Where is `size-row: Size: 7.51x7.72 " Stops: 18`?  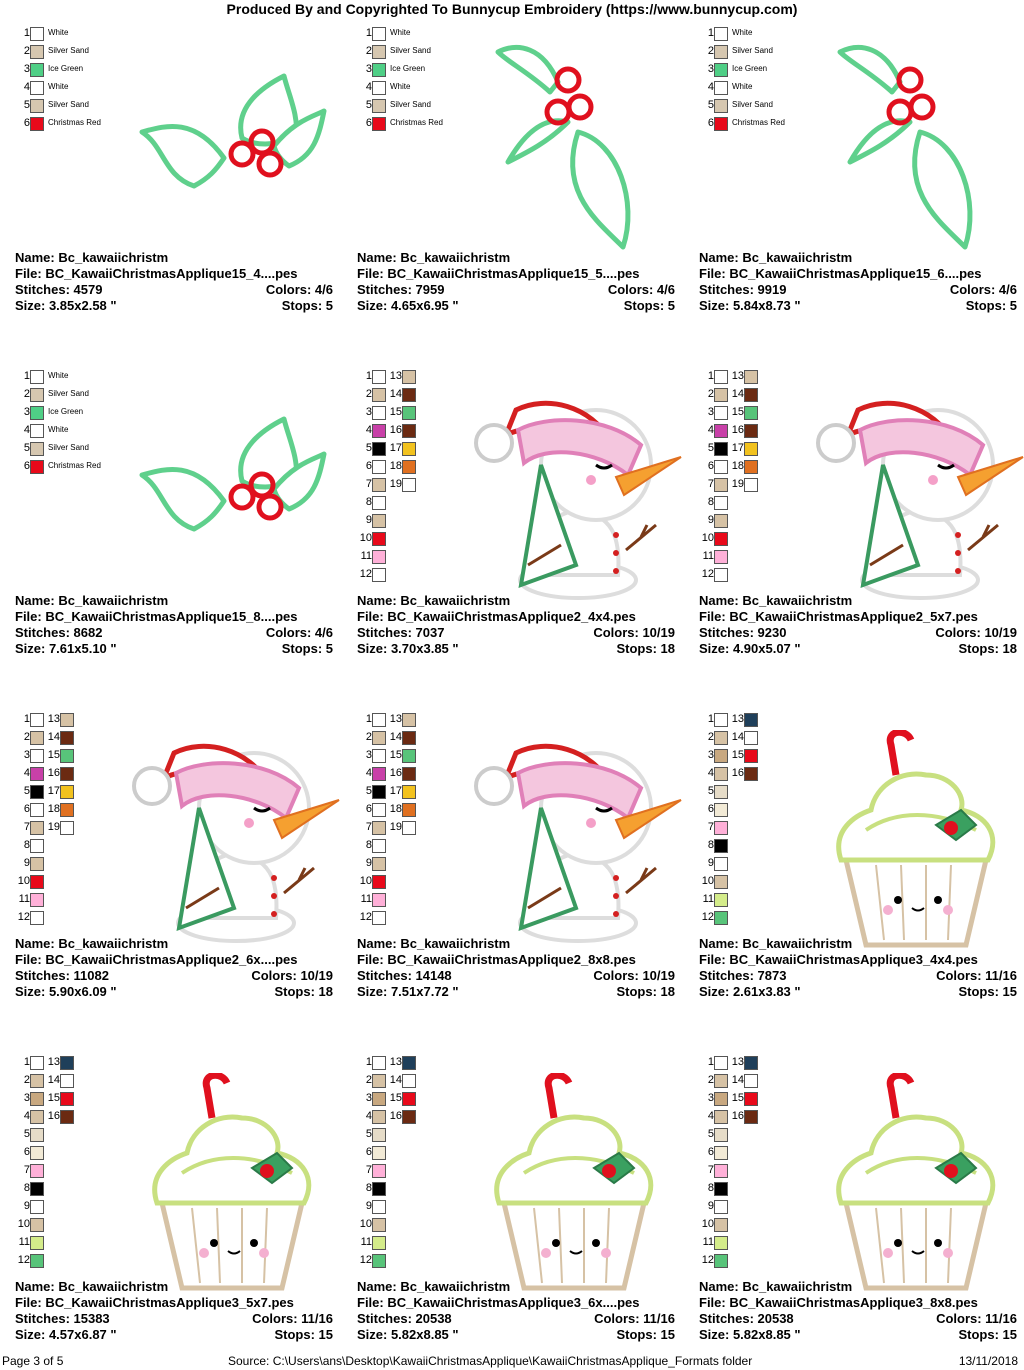 size-row: Size: 7.51x7.72 " Stops: 18 is located at coordinates (516, 992).